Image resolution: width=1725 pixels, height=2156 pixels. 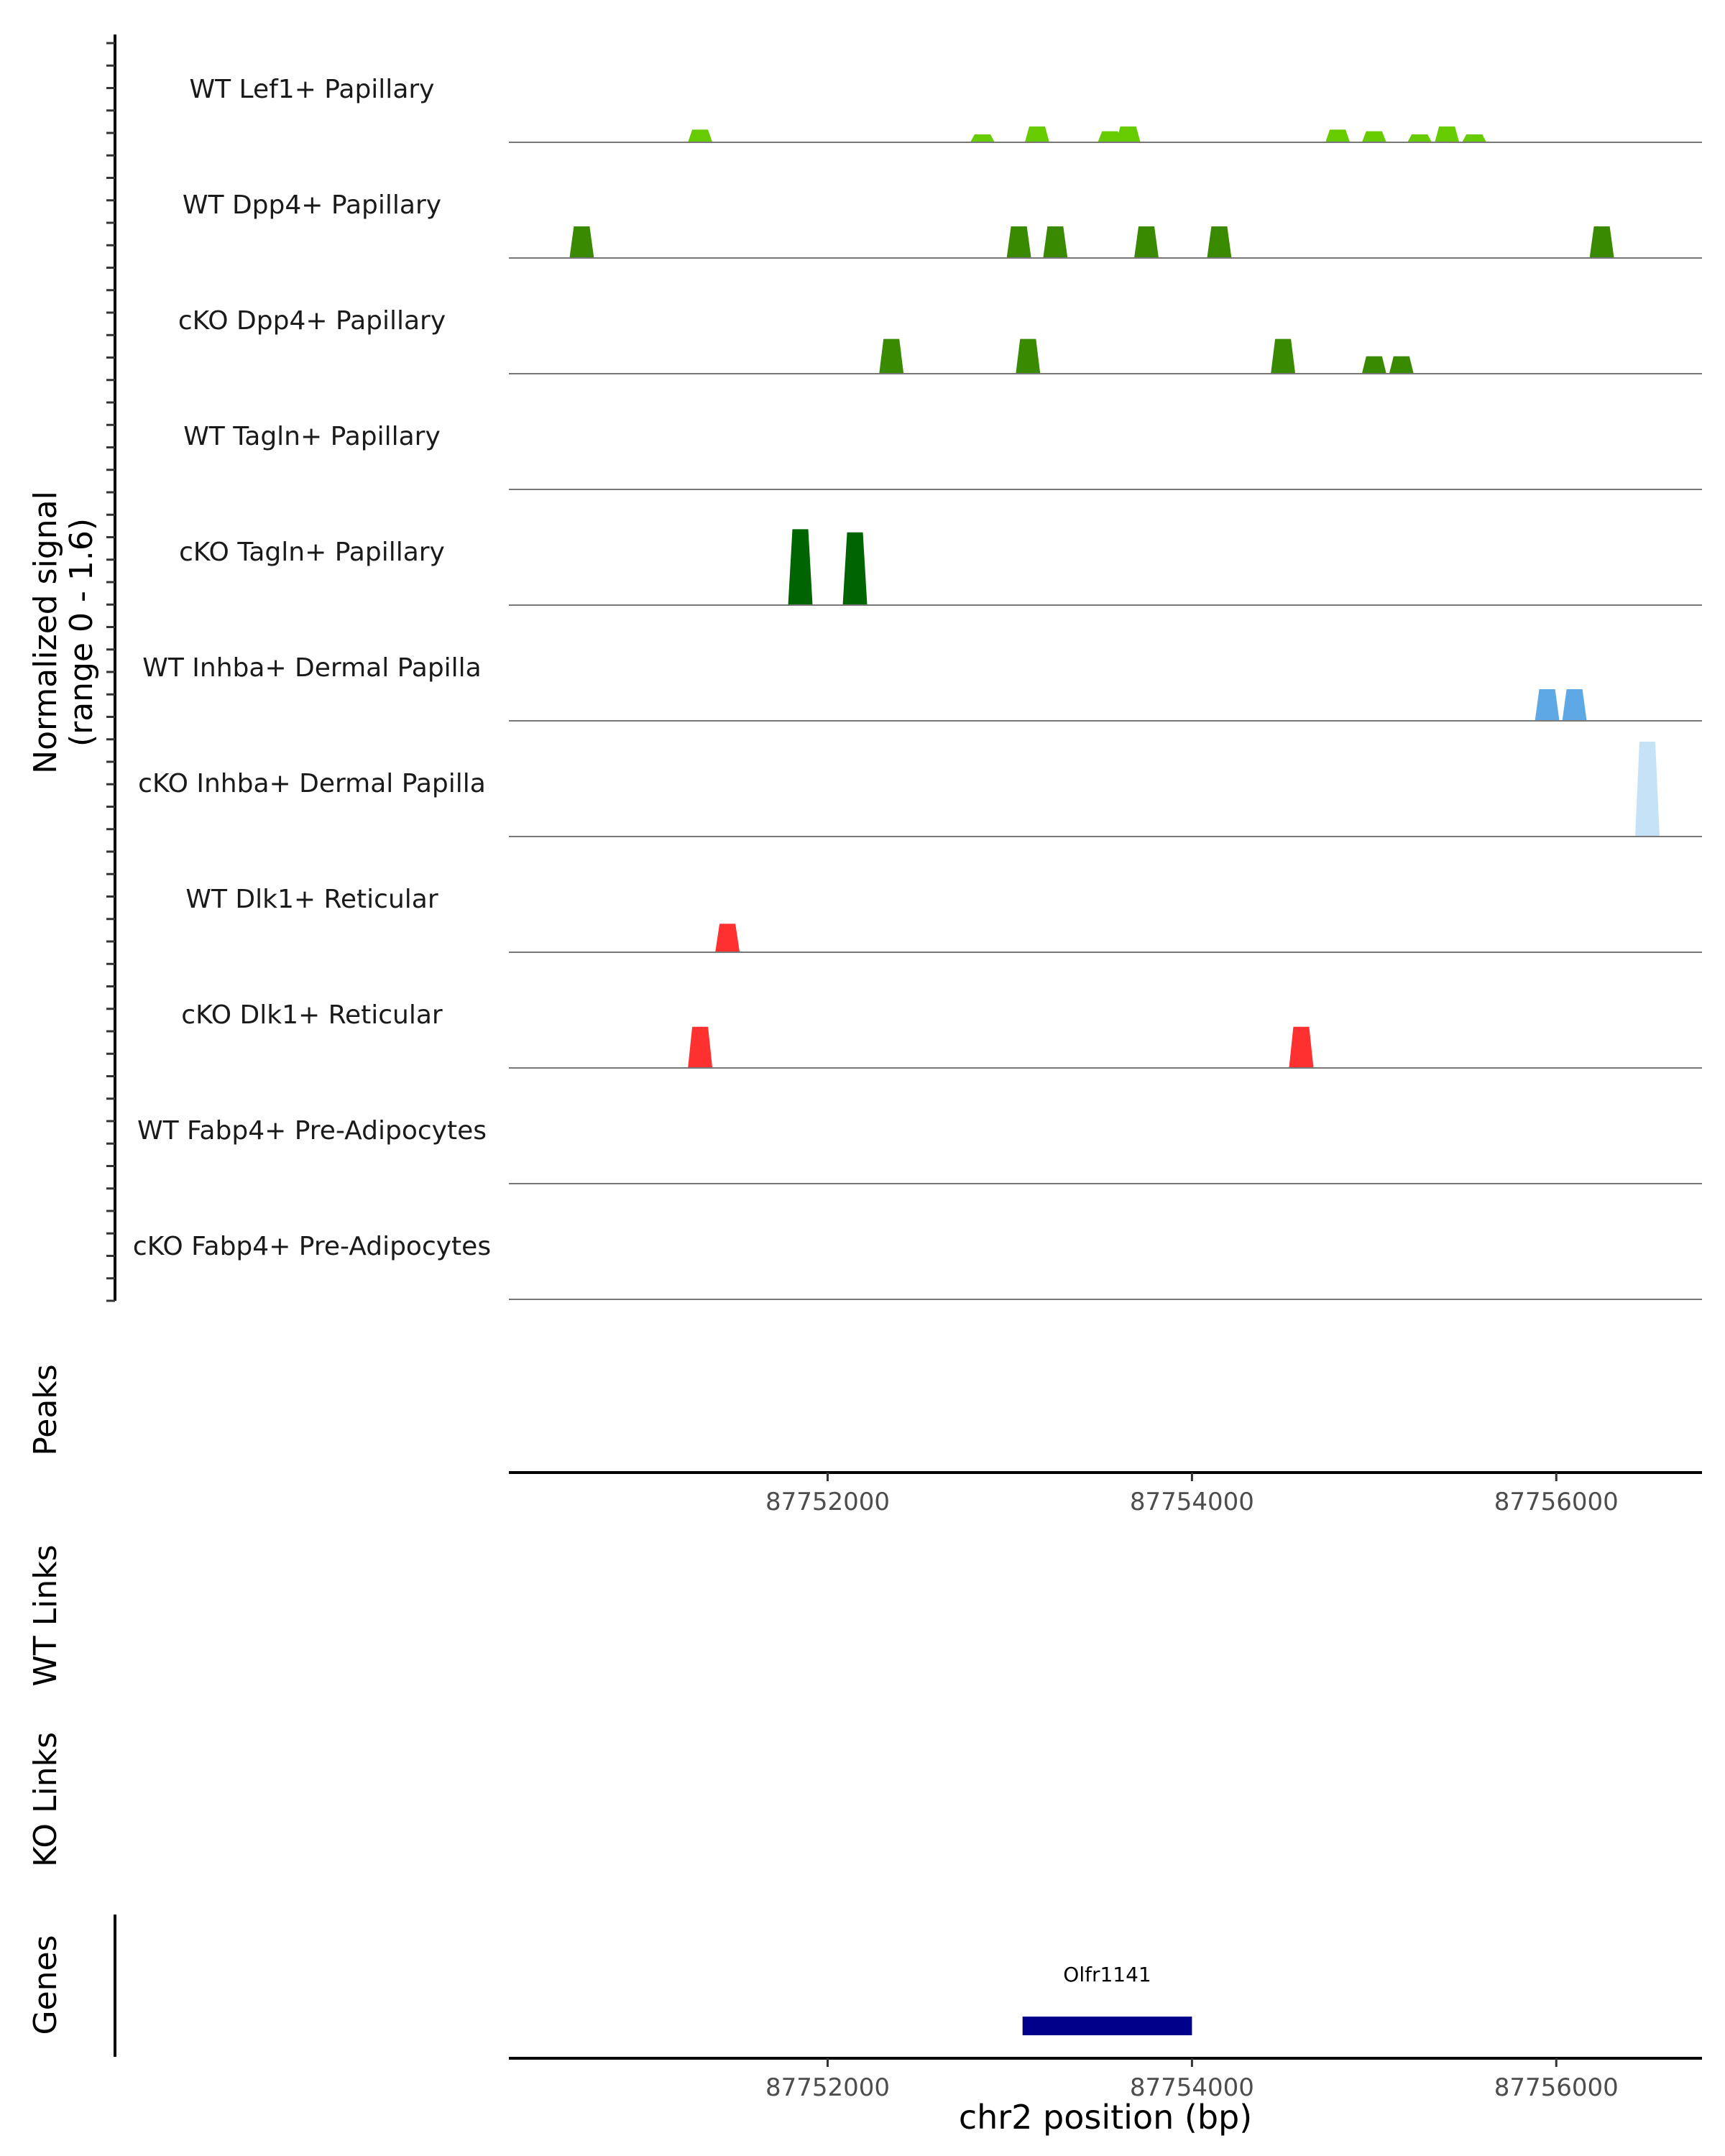 What do you see at coordinates (45, 1799) in the screenshot?
I see `ko-links-label: KO Links` at bounding box center [45, 1799].